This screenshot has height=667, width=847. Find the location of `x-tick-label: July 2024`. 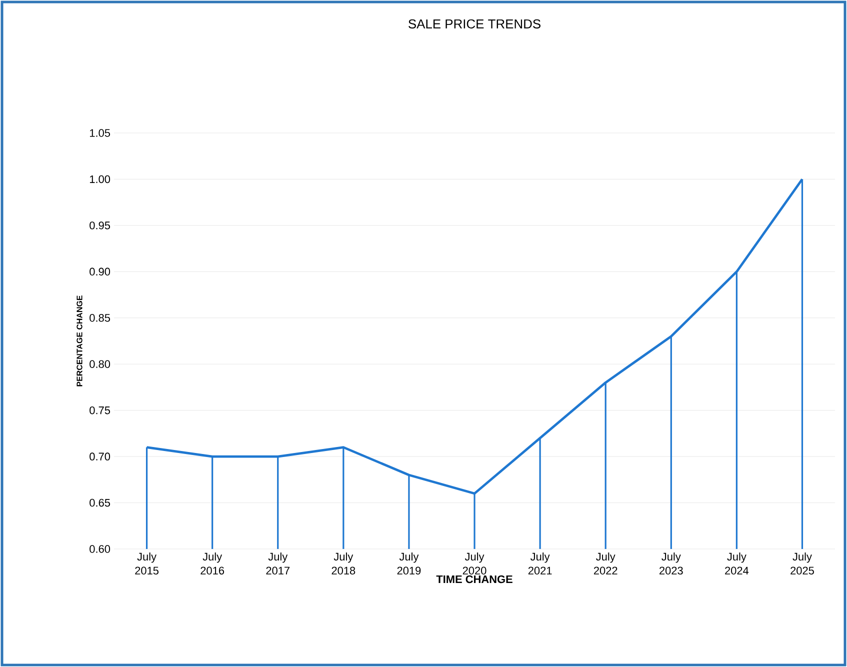

x-tick-label: July 2024 is located at coordinates (737, 563).